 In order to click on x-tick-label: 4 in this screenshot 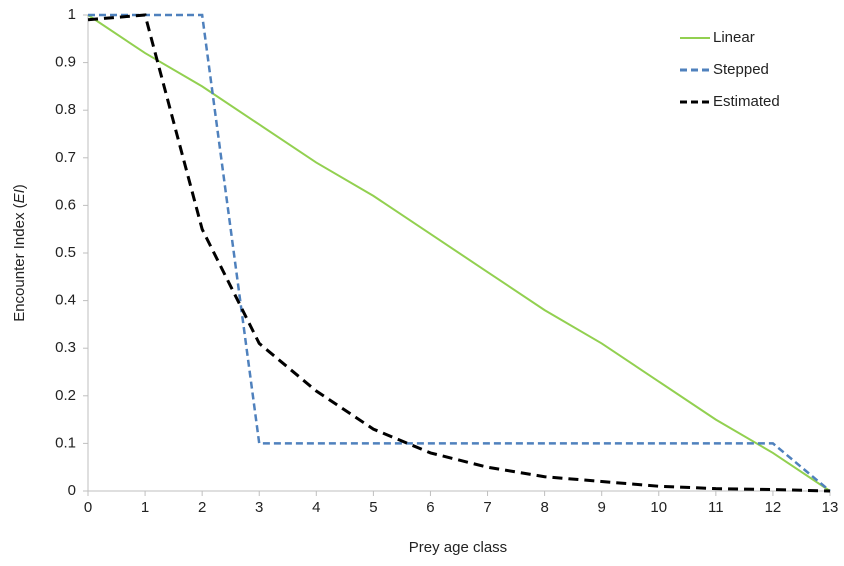, I will do `click(316, 507)`.